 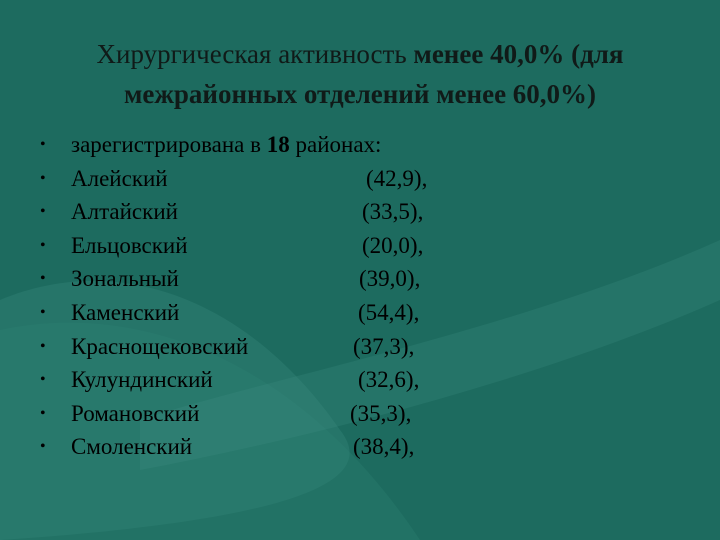 I want to click on district-value: (54,4),, so click(x=389, y=312).